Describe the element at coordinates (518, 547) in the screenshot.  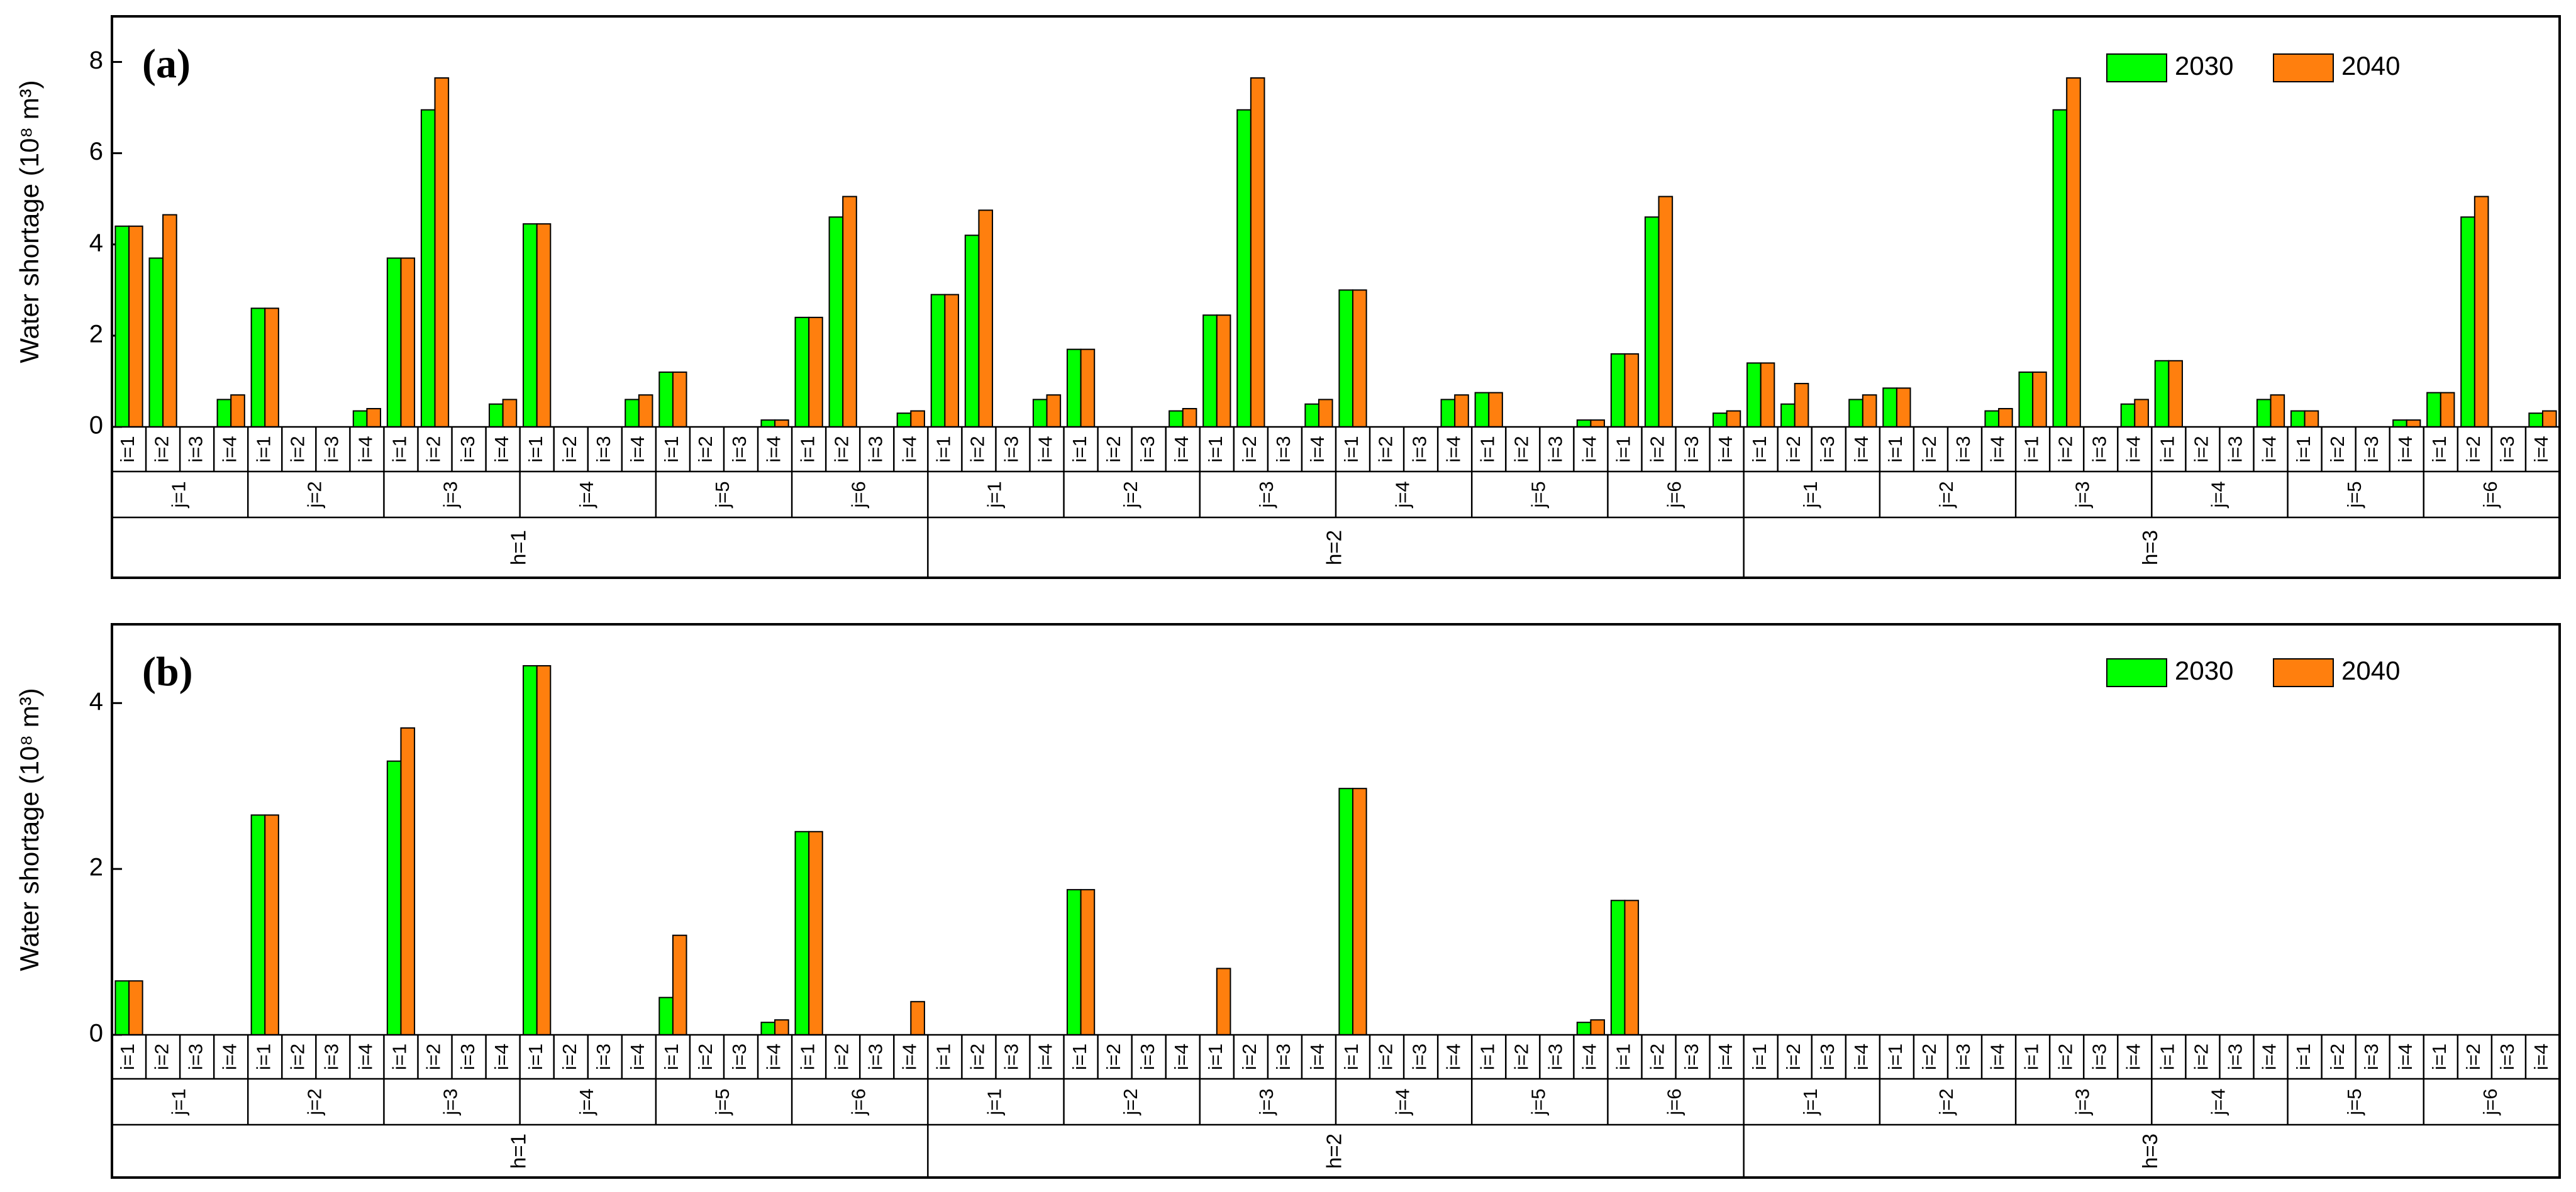
I see `group-label: h=1` at that location.